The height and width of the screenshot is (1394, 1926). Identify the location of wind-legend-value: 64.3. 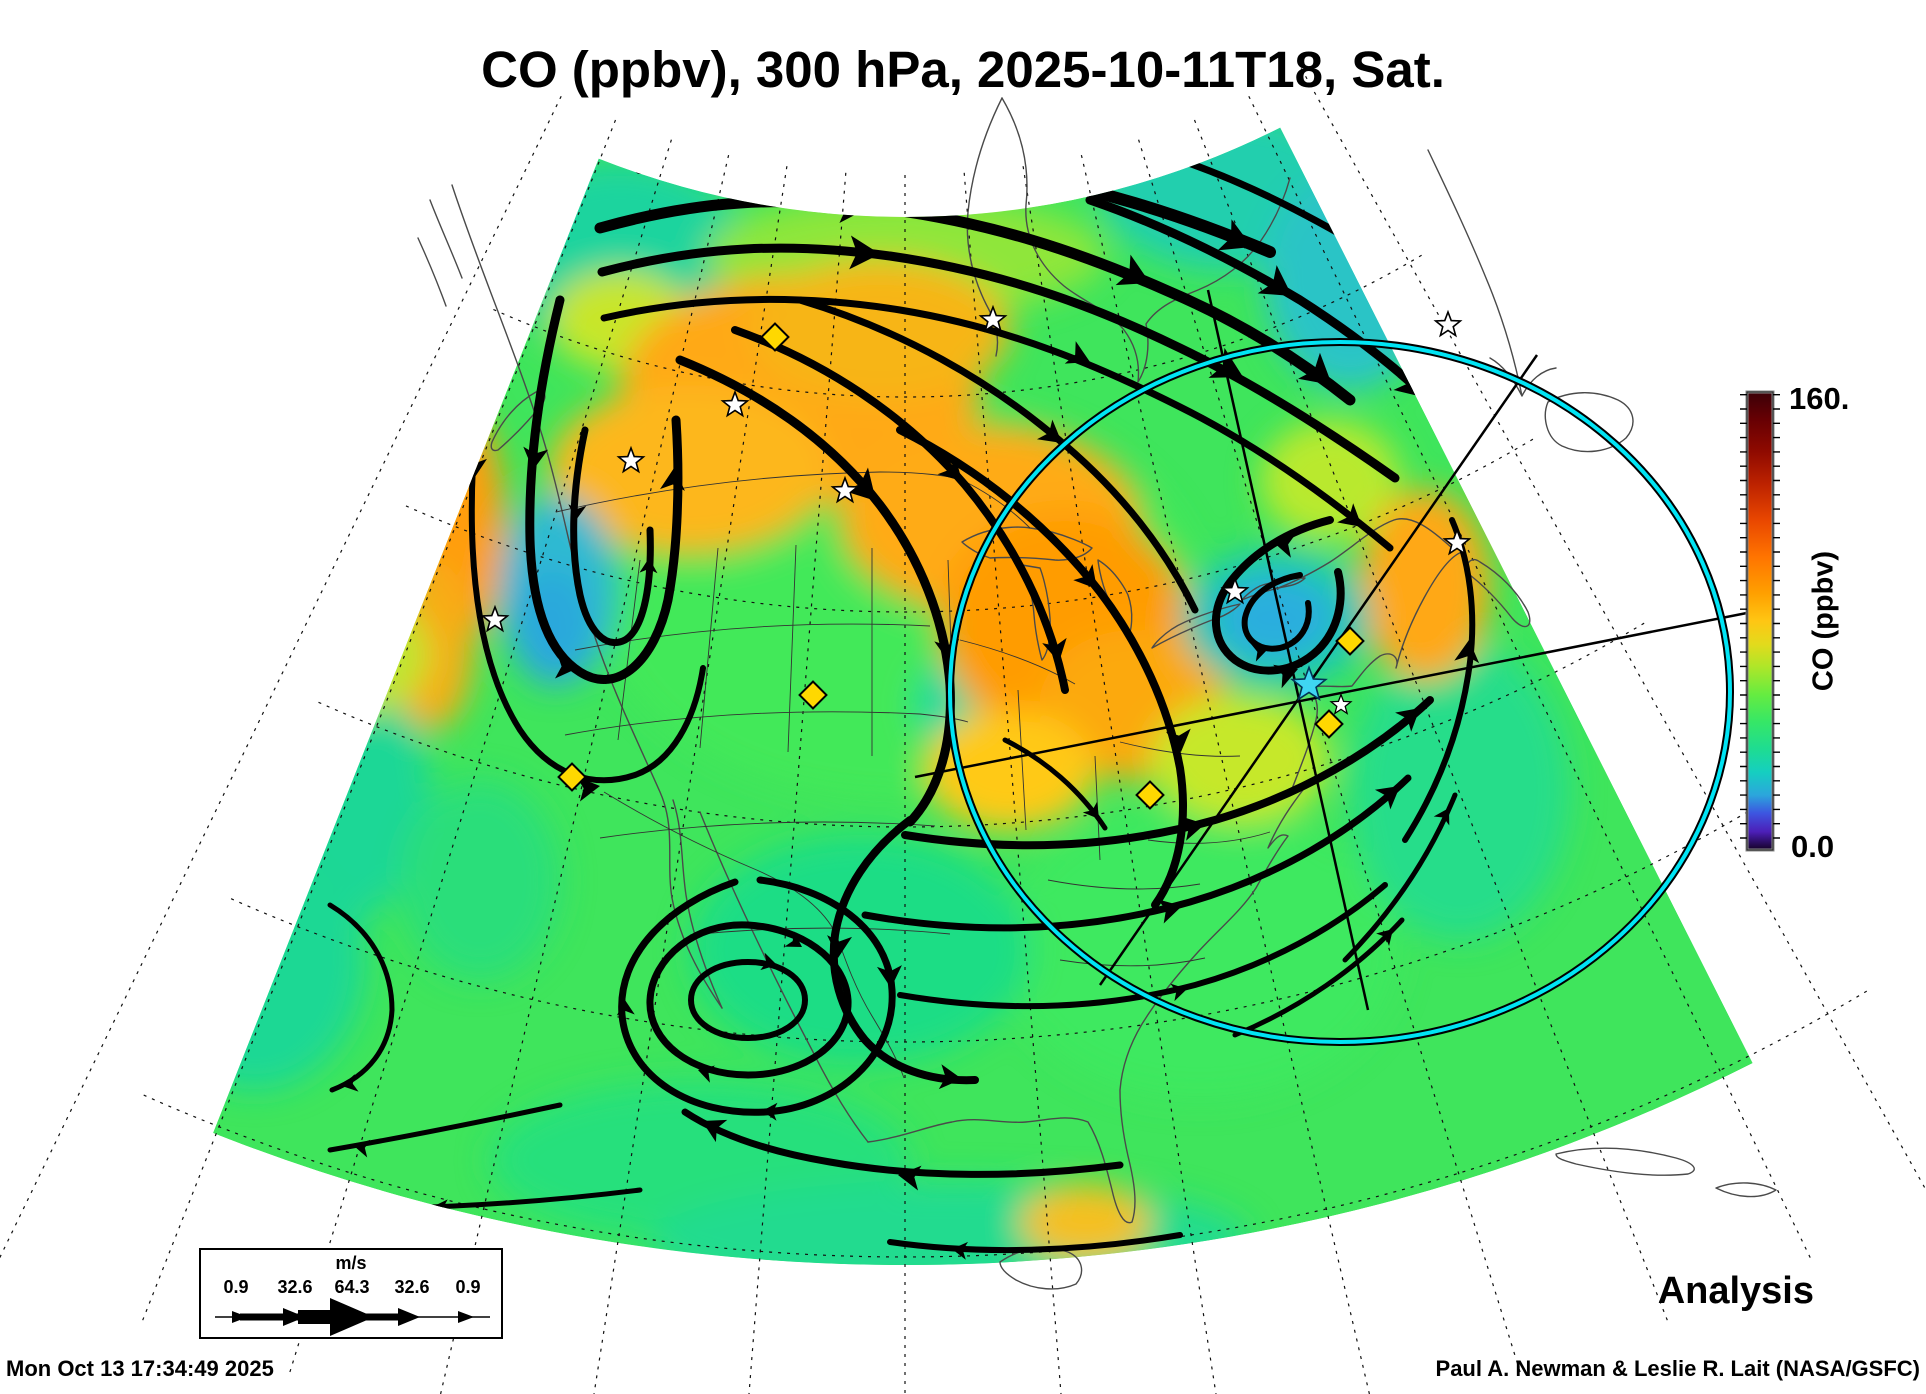
(352, 1287).